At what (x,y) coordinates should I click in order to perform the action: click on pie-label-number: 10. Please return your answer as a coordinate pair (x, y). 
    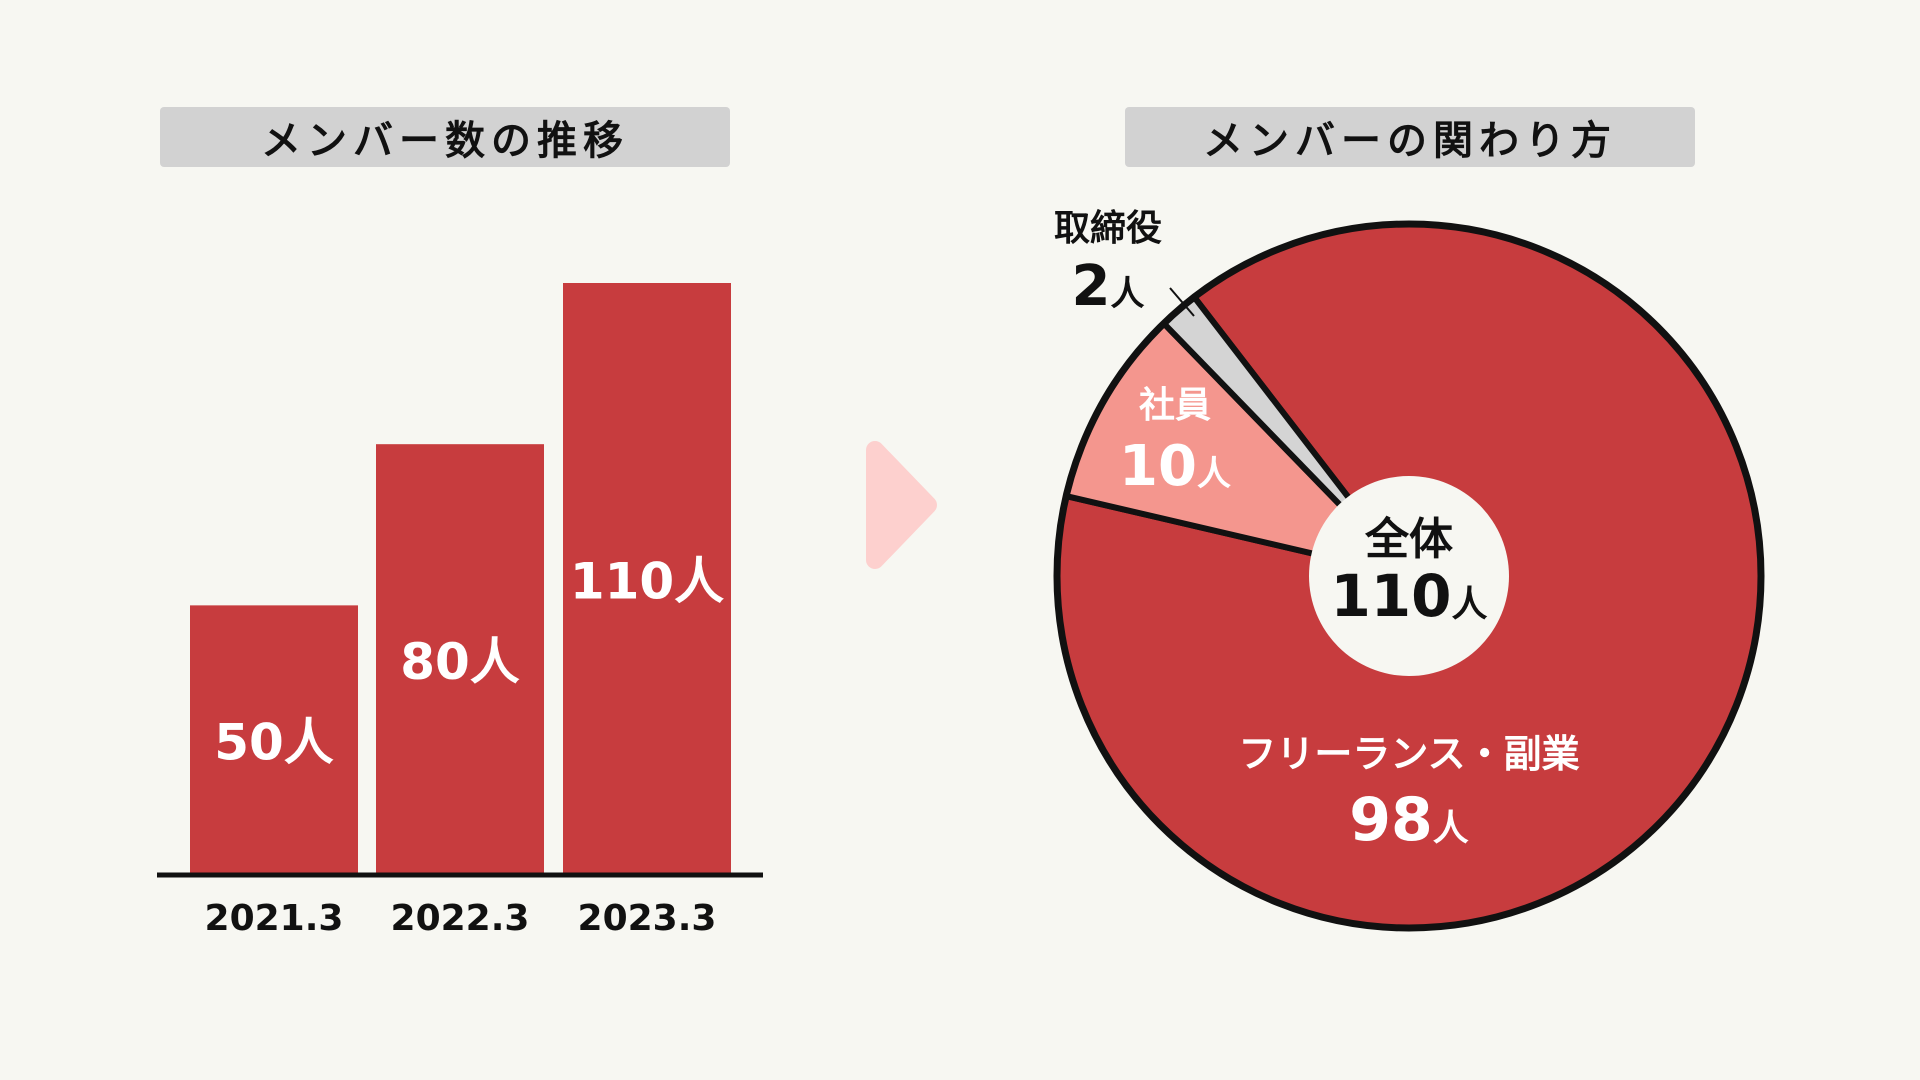
    Looking at the image, I should click on (1158, 466).